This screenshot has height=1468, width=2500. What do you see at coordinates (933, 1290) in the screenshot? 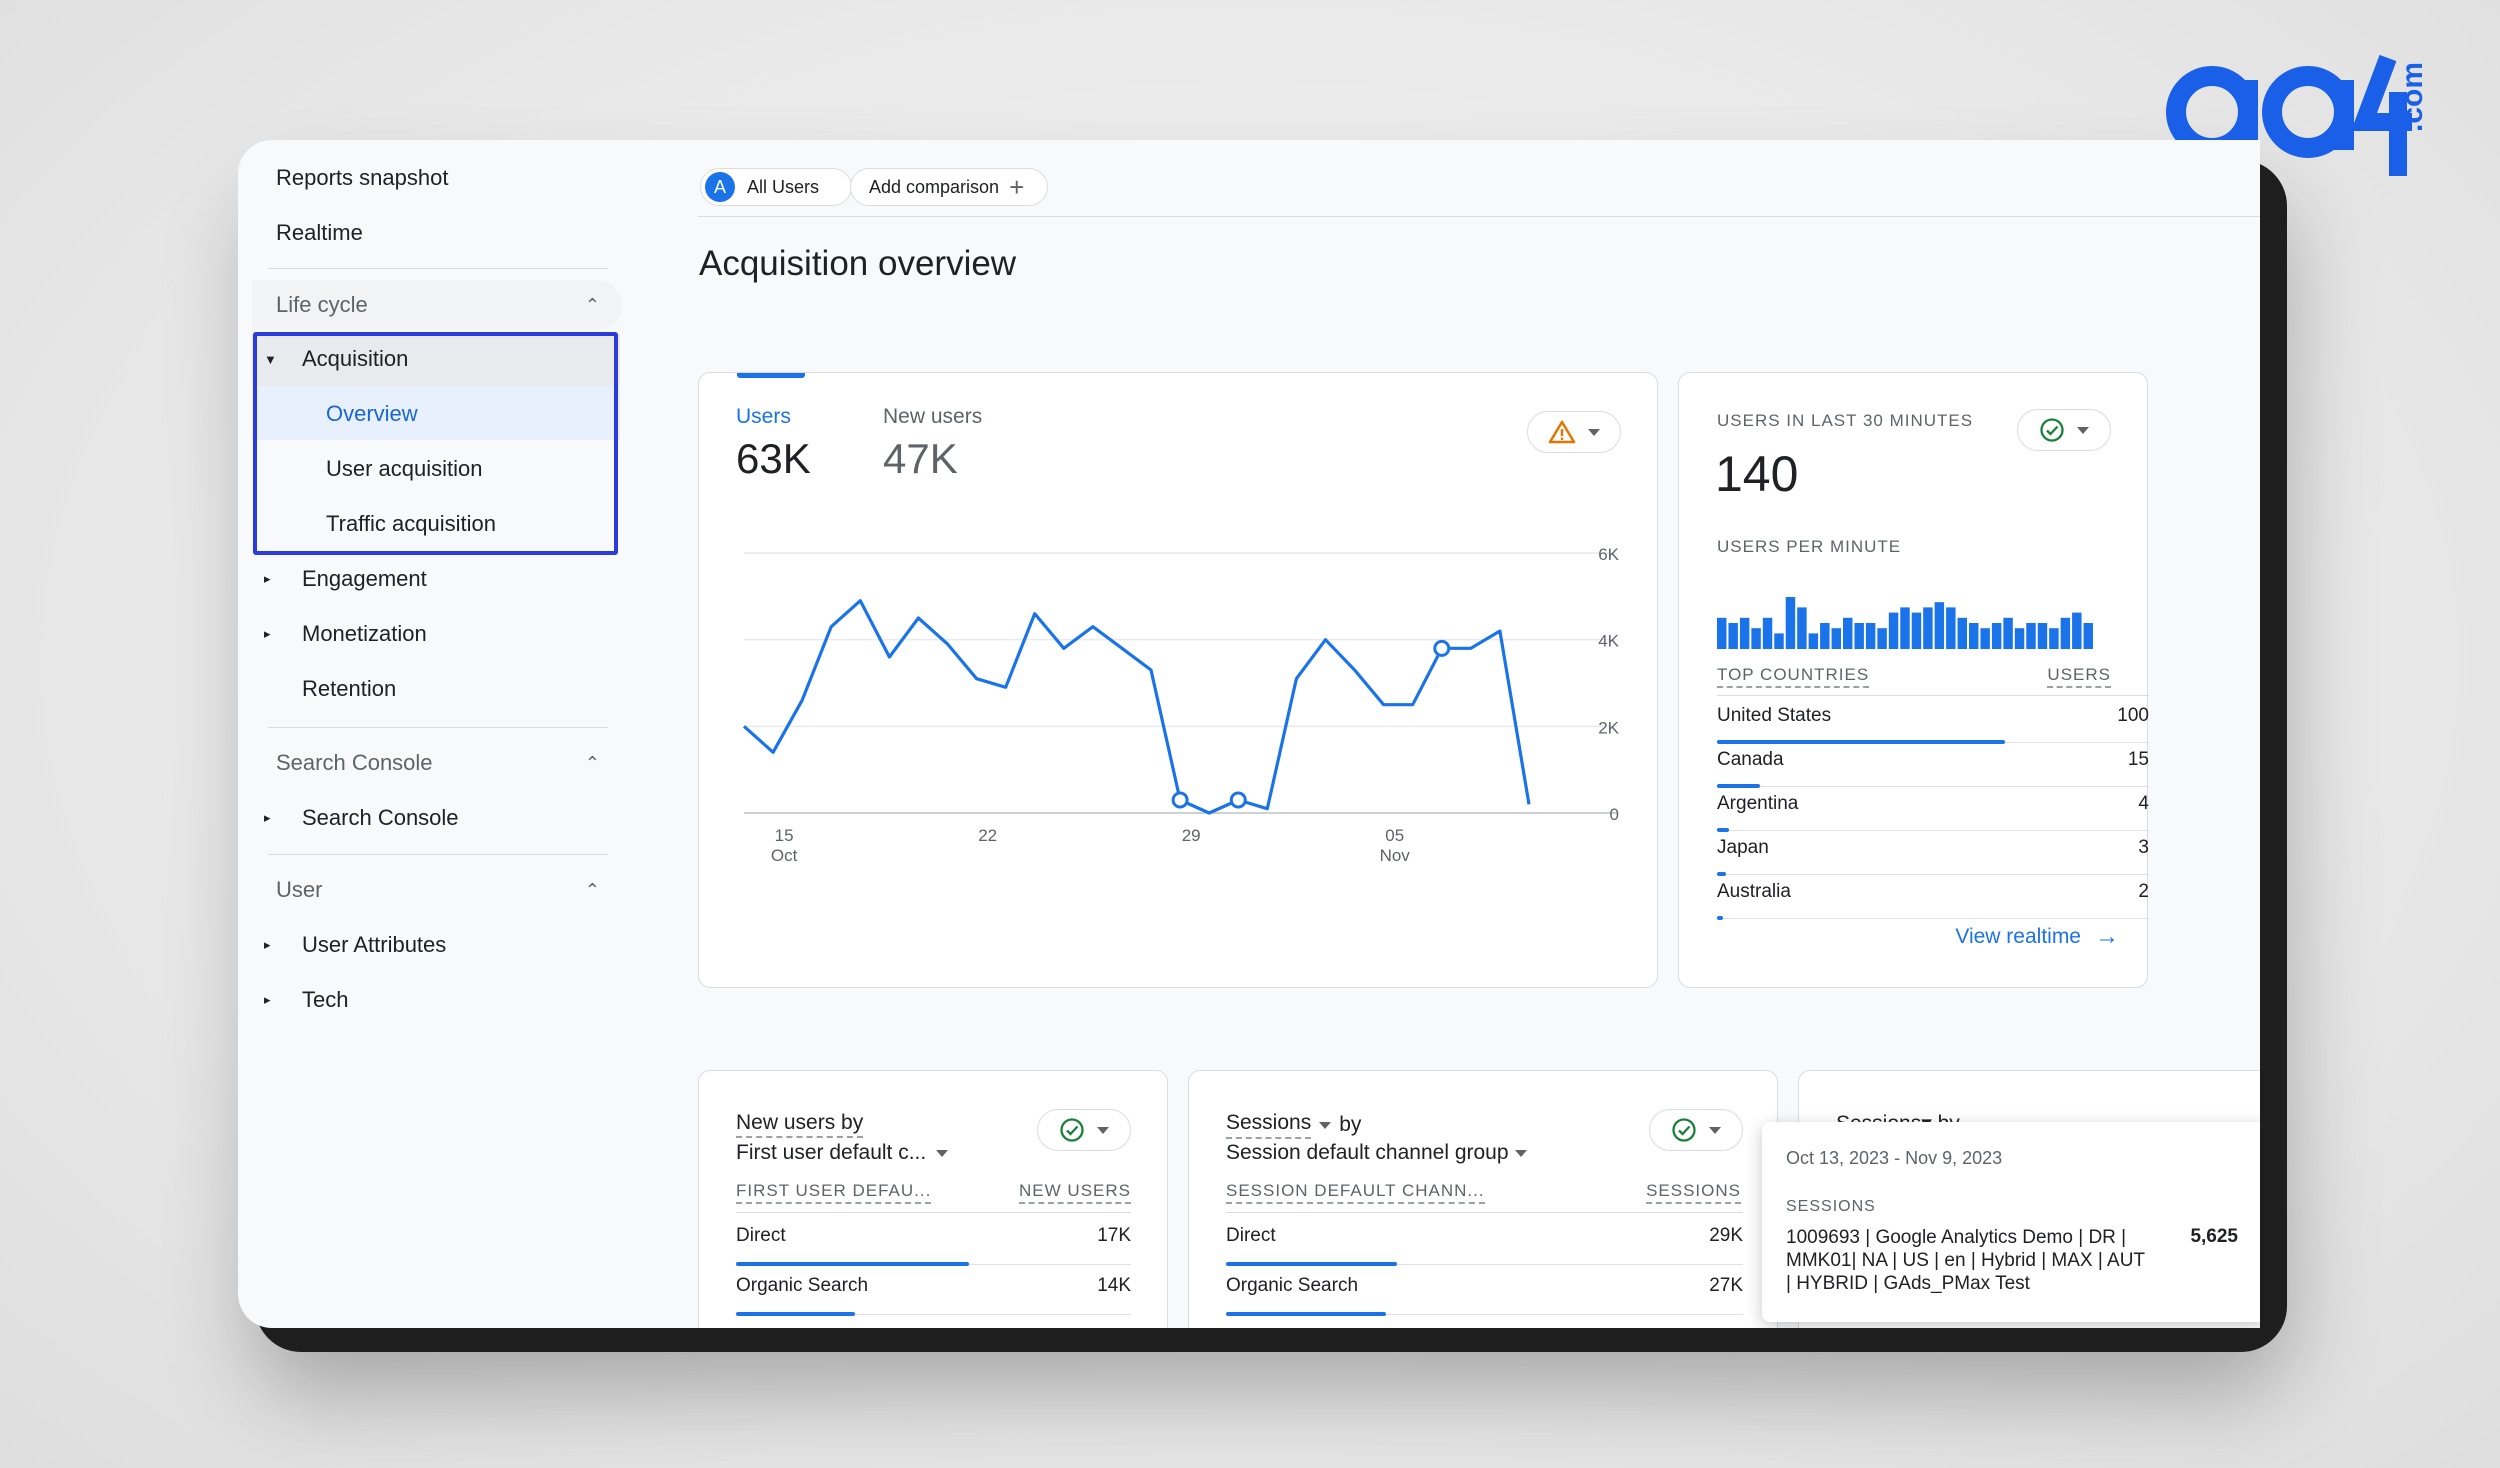
I see `table-row: Organic Search 14K` at bounding box center [933, 1290].